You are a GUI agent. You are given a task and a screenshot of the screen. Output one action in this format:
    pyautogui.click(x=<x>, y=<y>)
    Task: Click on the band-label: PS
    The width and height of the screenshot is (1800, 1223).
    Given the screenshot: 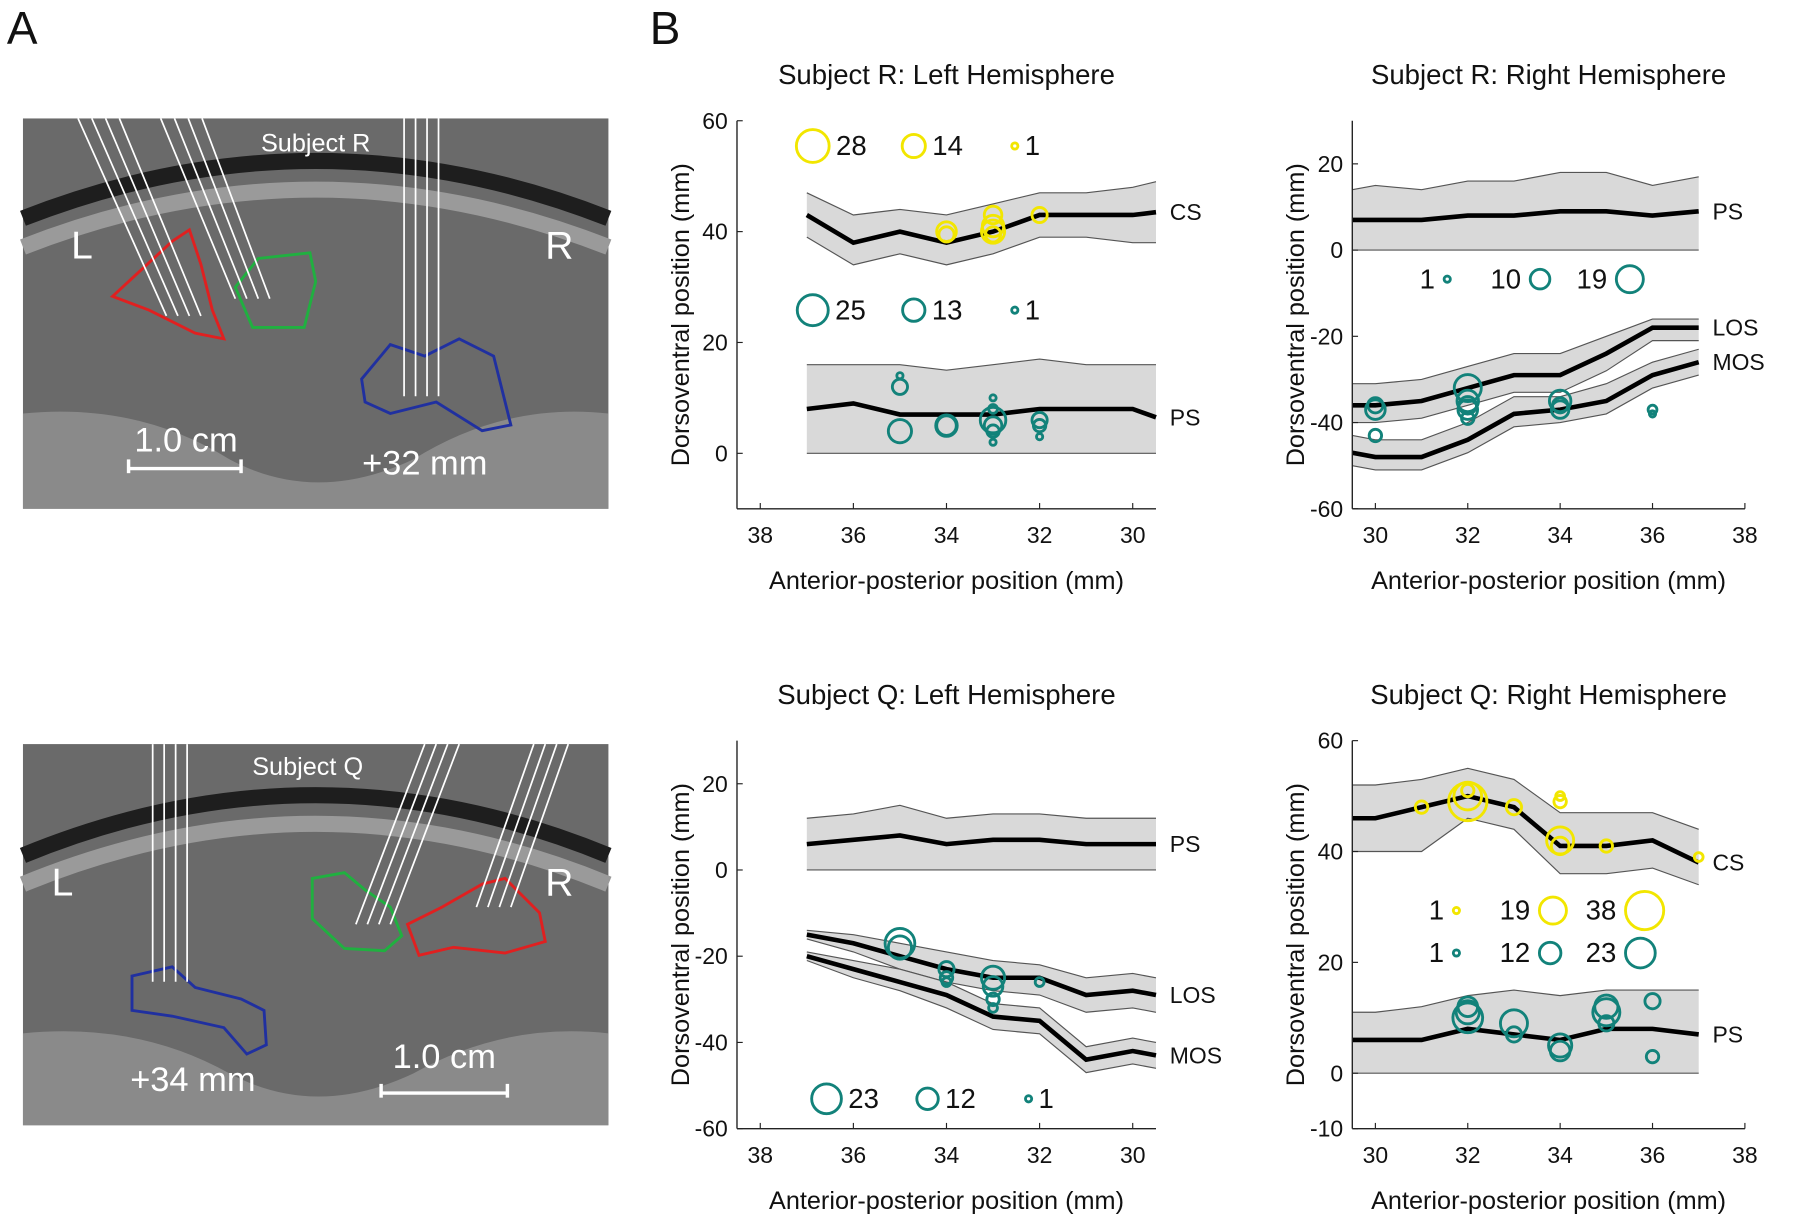 What is the action you would take?
    pyautogui.click(x=1727, y=211)
    